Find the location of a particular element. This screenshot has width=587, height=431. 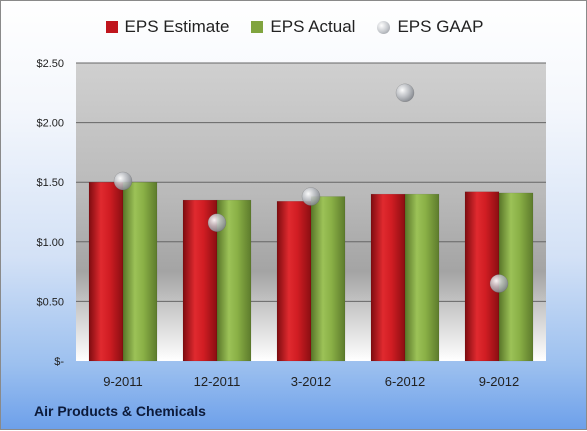

x-category-label: 12-2011 is located at coordinates (217, 381).